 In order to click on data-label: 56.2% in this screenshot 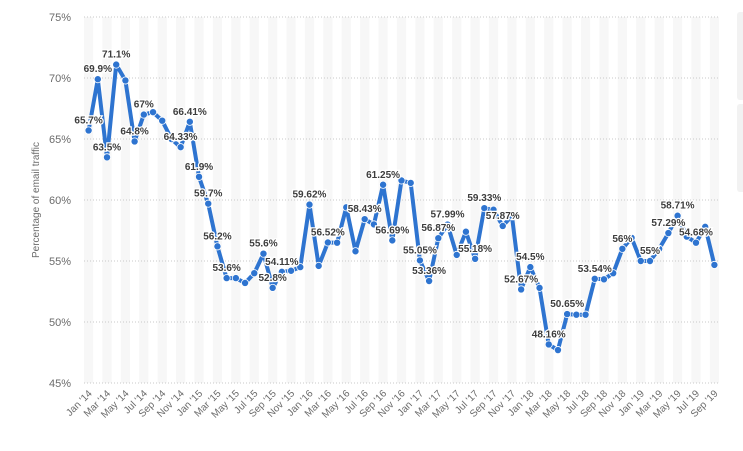, I will do `click(217, 236)`.